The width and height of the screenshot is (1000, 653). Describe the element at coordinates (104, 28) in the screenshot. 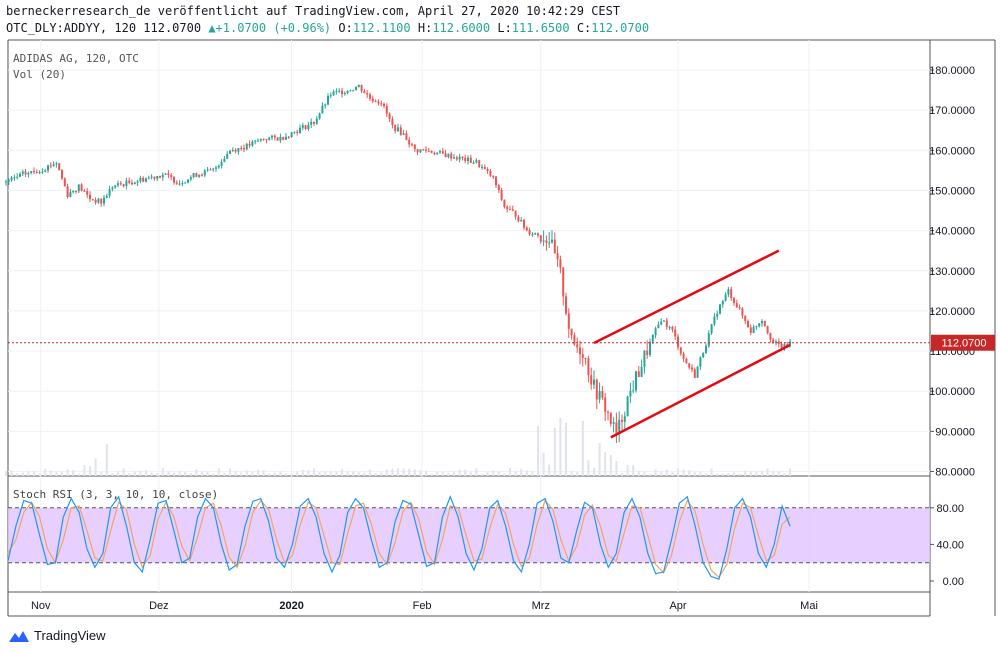

I see `symbol-price: OTC_DLY:ADDYY, 120 112.0700` at that location.